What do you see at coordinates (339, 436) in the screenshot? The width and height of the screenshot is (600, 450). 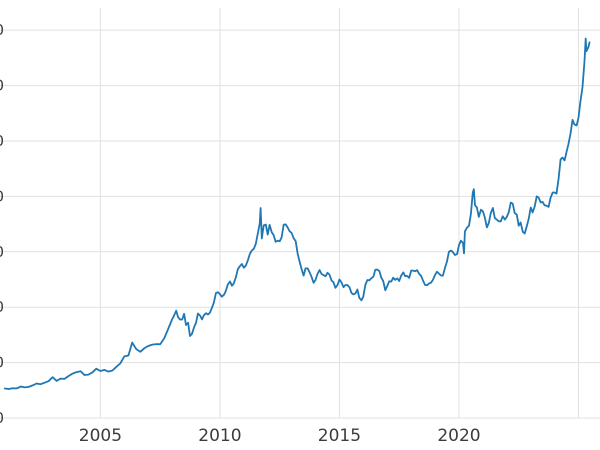 I see `x-tick-label: 2015` at bounding box center [339, 436].